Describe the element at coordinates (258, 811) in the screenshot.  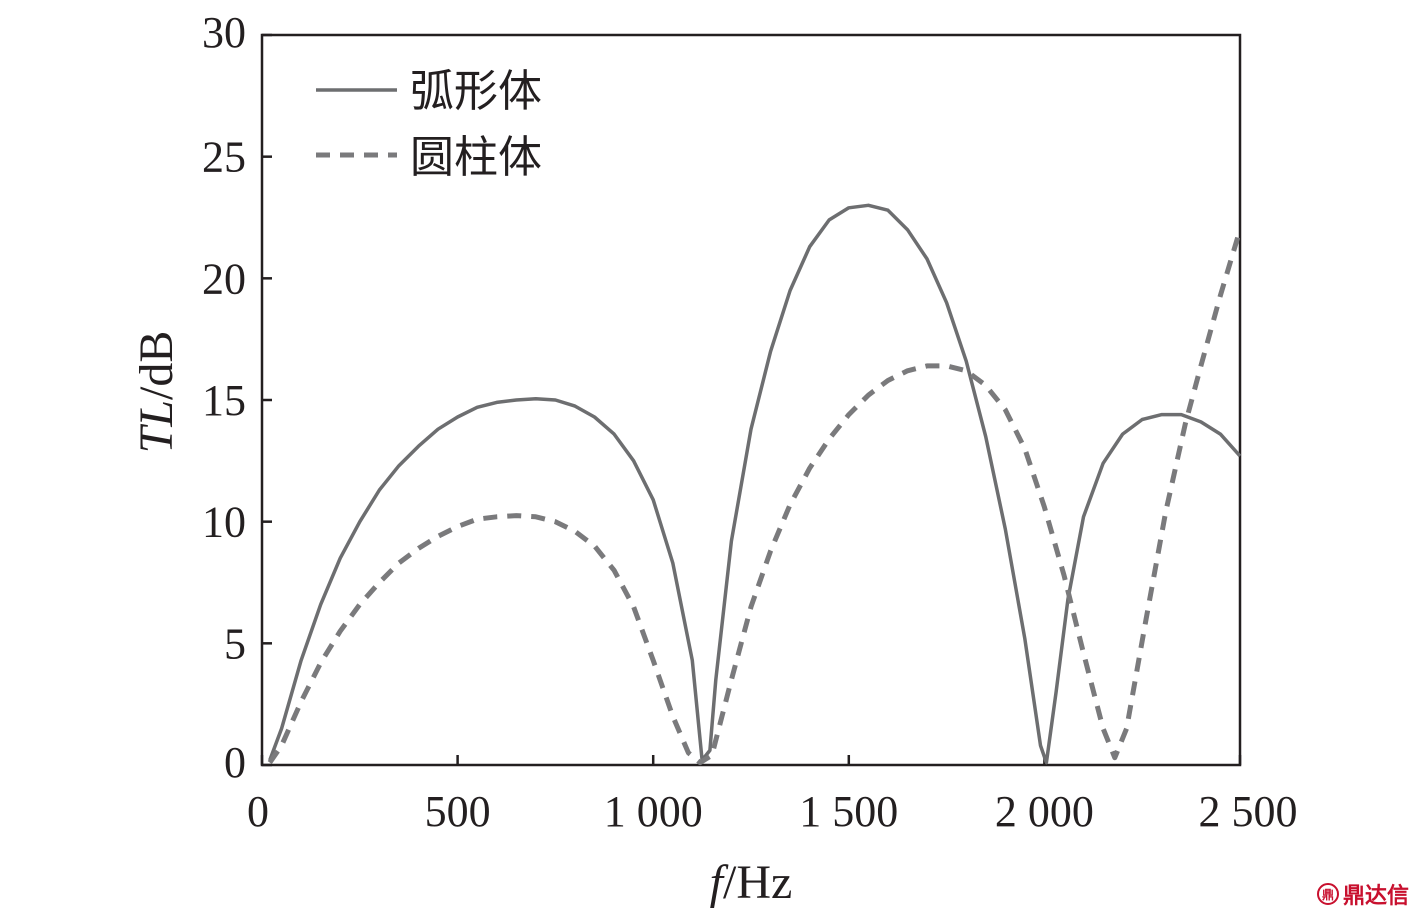
I see `x-tick-label: 0` at that location.